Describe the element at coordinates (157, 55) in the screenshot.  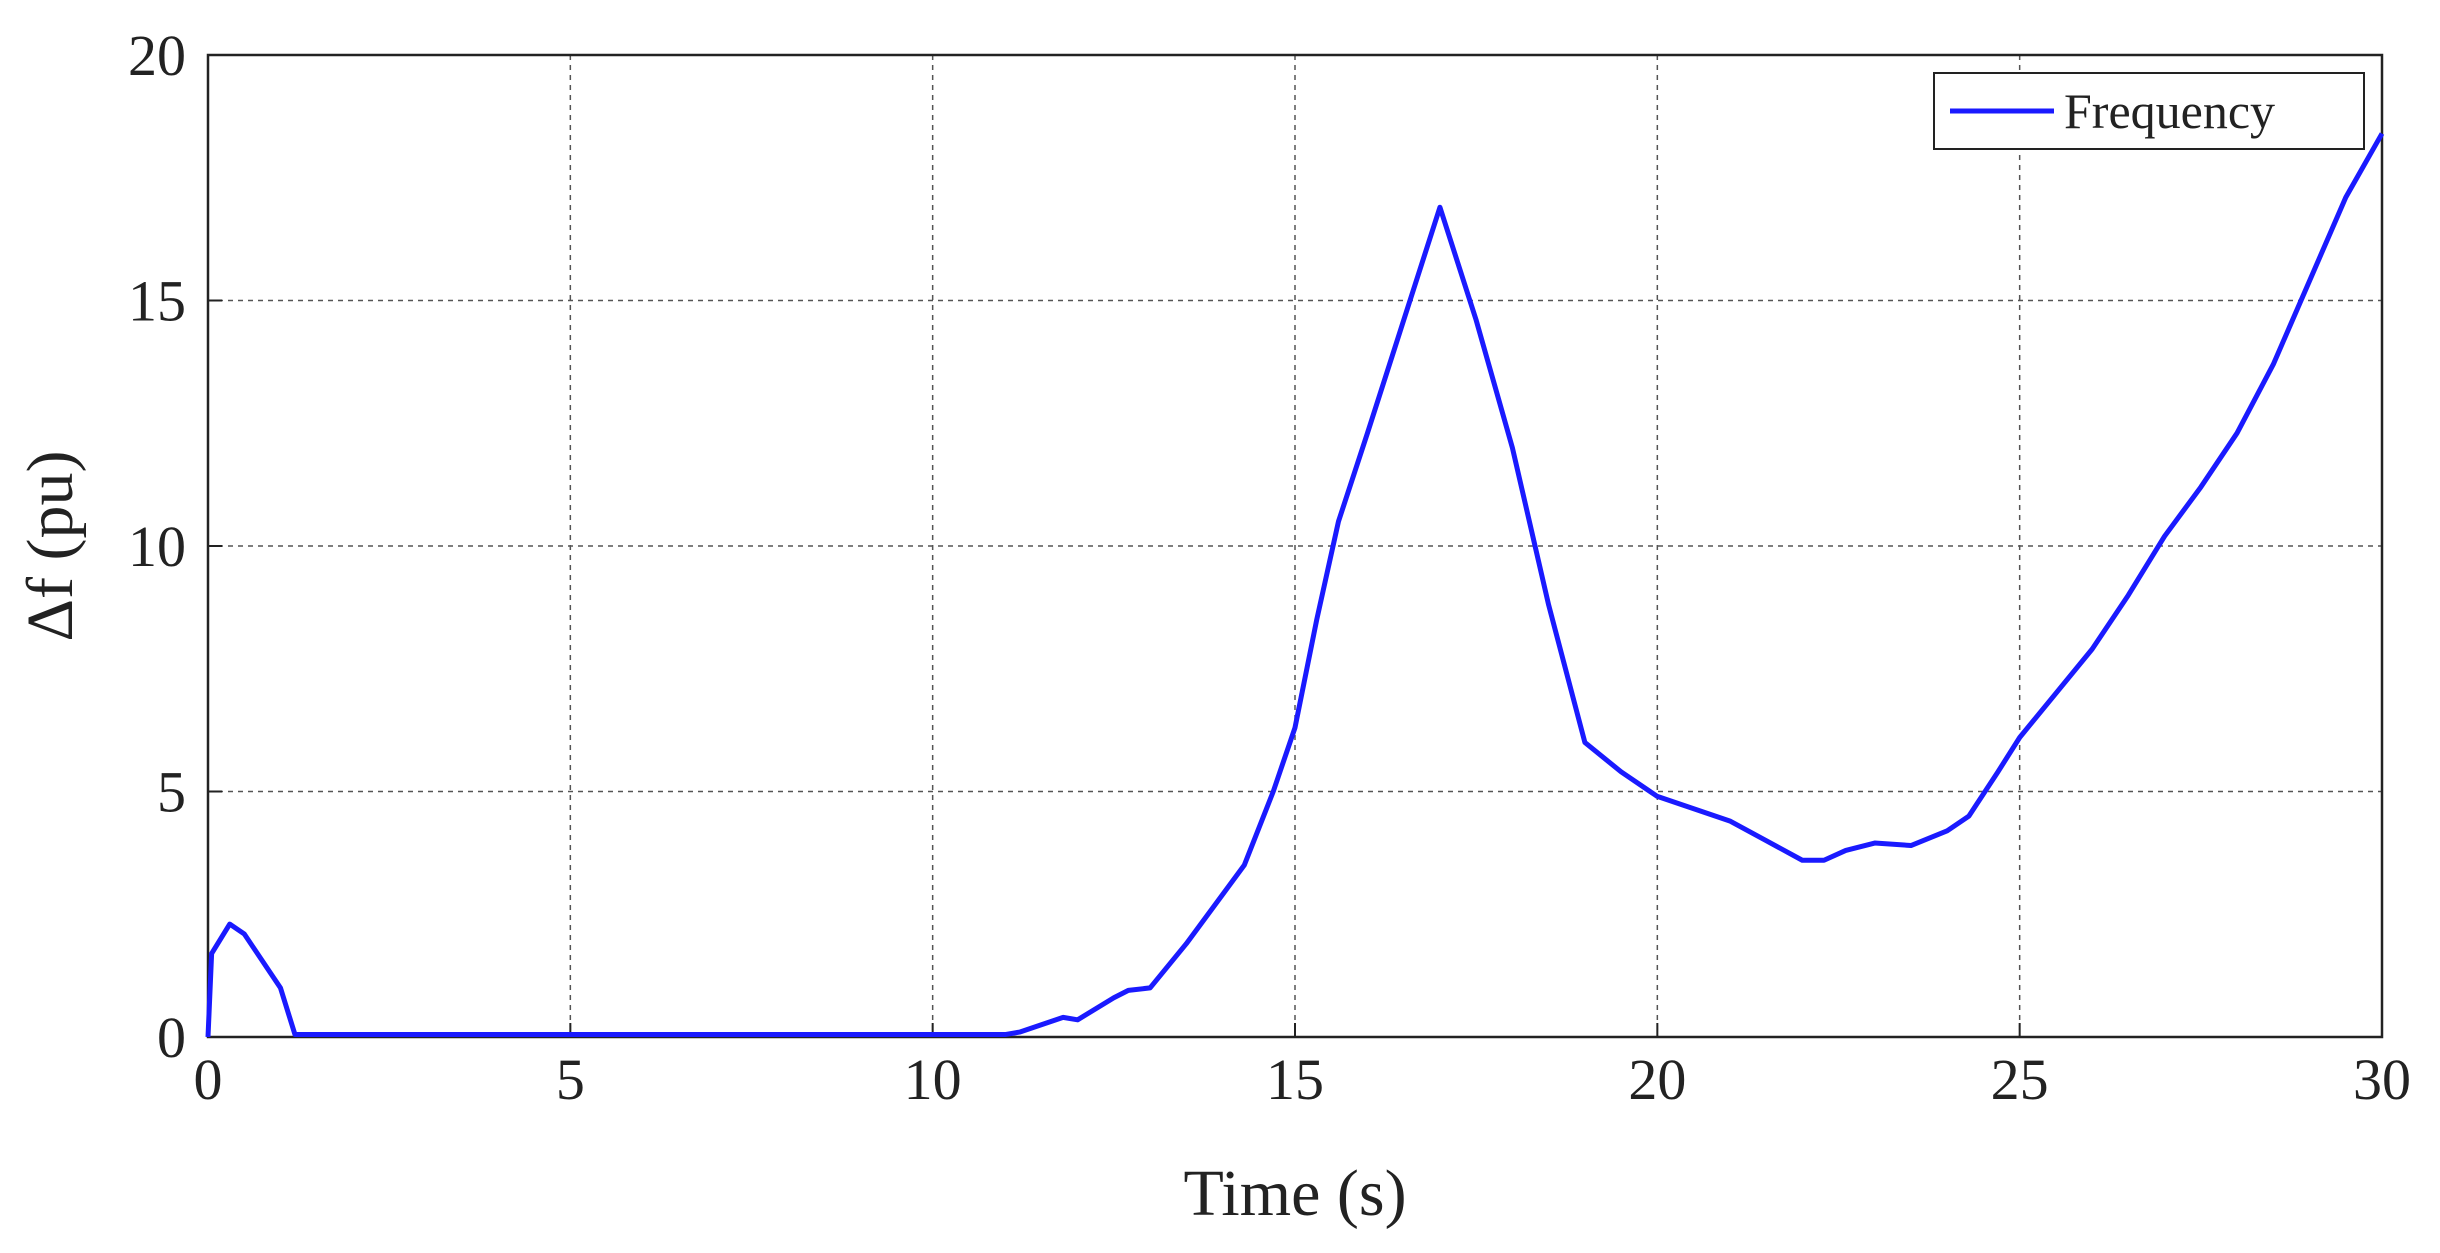
I see `y-tick-label: 20` at that location.